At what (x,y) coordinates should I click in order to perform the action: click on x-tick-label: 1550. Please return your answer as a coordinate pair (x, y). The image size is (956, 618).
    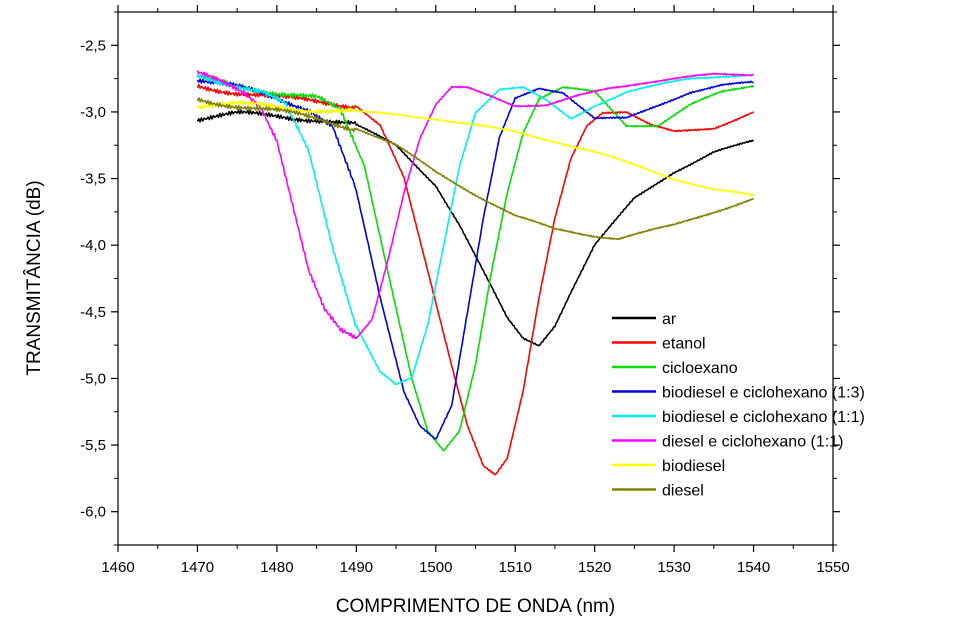
    Looking at the image, I should click on (832, 567).